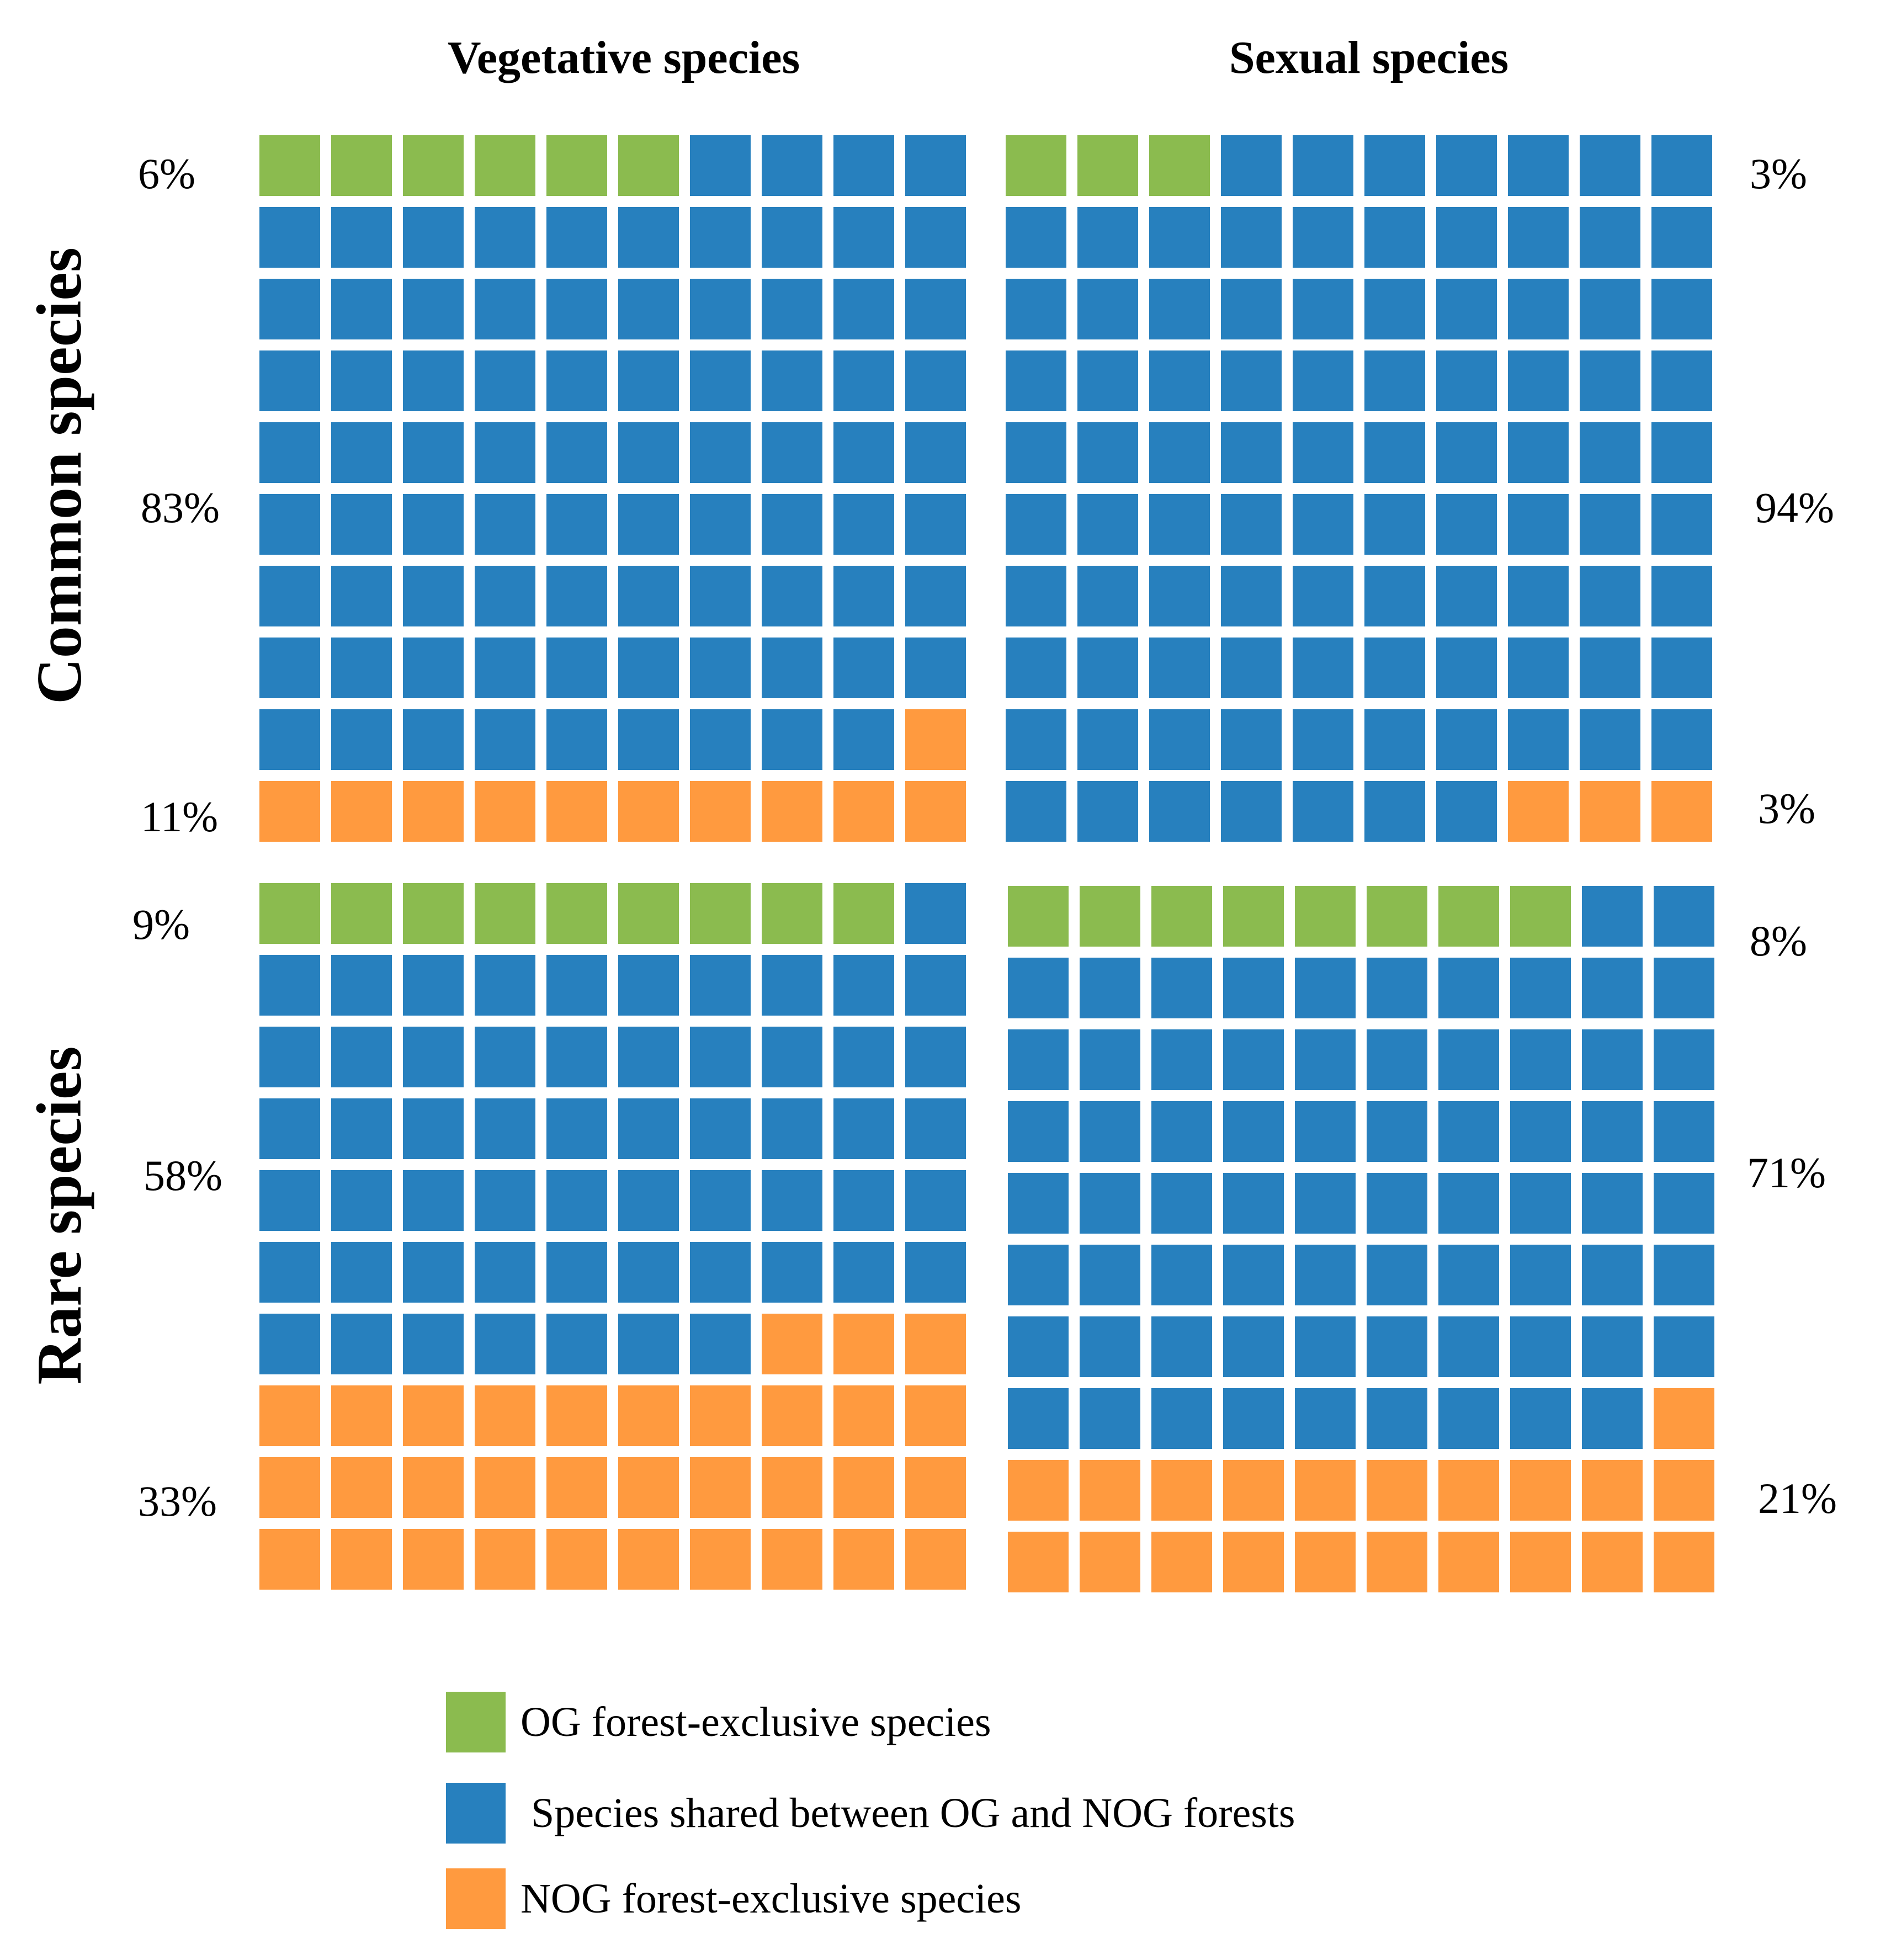 Image resolution: width=1891 pixels, height=1960 pixels. What do you see at coordinates (1787, 1173) in the screenshot?
I see `pct-label-rare-sexual-shared: 71%` at bounding box center [1787, 1173].